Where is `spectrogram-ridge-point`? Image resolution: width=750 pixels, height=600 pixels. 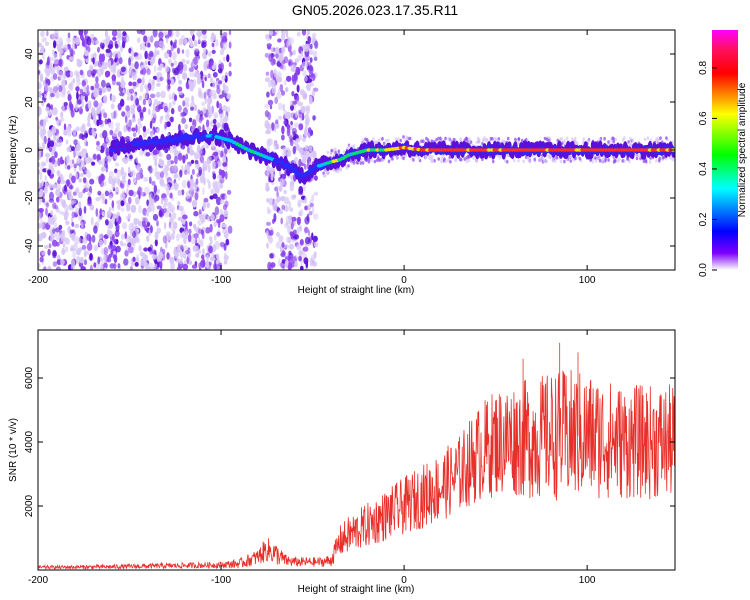
spectrogram-ridge-point is located at coordinates (559, 145).